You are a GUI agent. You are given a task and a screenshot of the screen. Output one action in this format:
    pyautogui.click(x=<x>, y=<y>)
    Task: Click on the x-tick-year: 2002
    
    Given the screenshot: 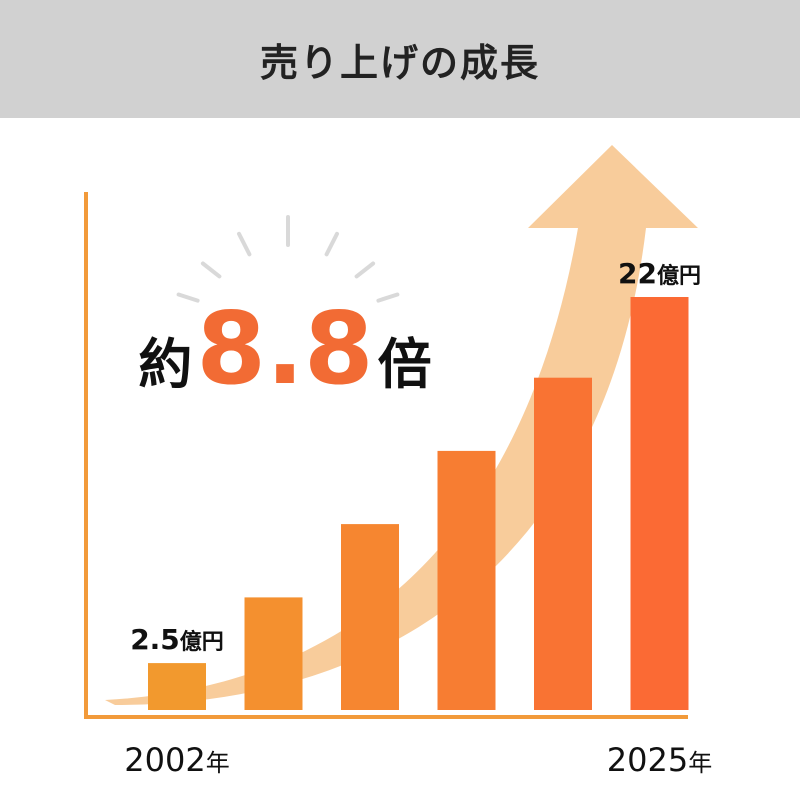 What is the action you would take?
    pyautogui.click(x=164, y=760)
    